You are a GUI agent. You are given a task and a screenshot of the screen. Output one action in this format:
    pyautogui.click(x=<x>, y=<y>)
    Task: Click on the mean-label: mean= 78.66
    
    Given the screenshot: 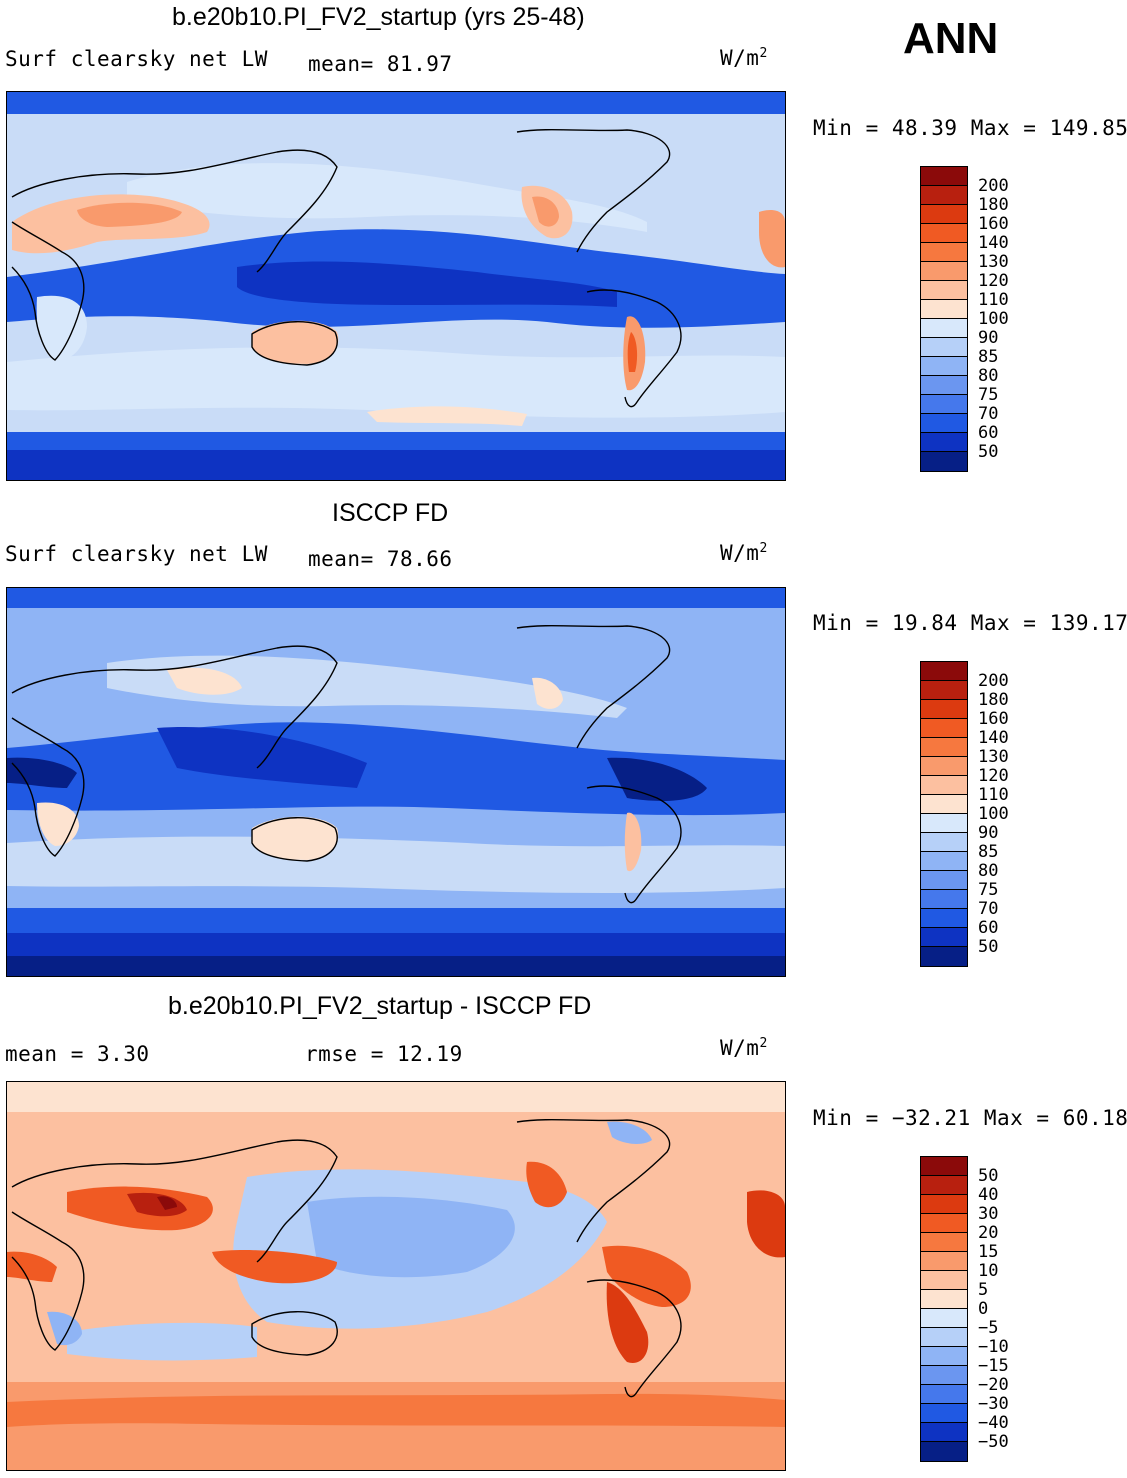 What is the action you would take?
    pyautogui.click(x=380, y=559)
    